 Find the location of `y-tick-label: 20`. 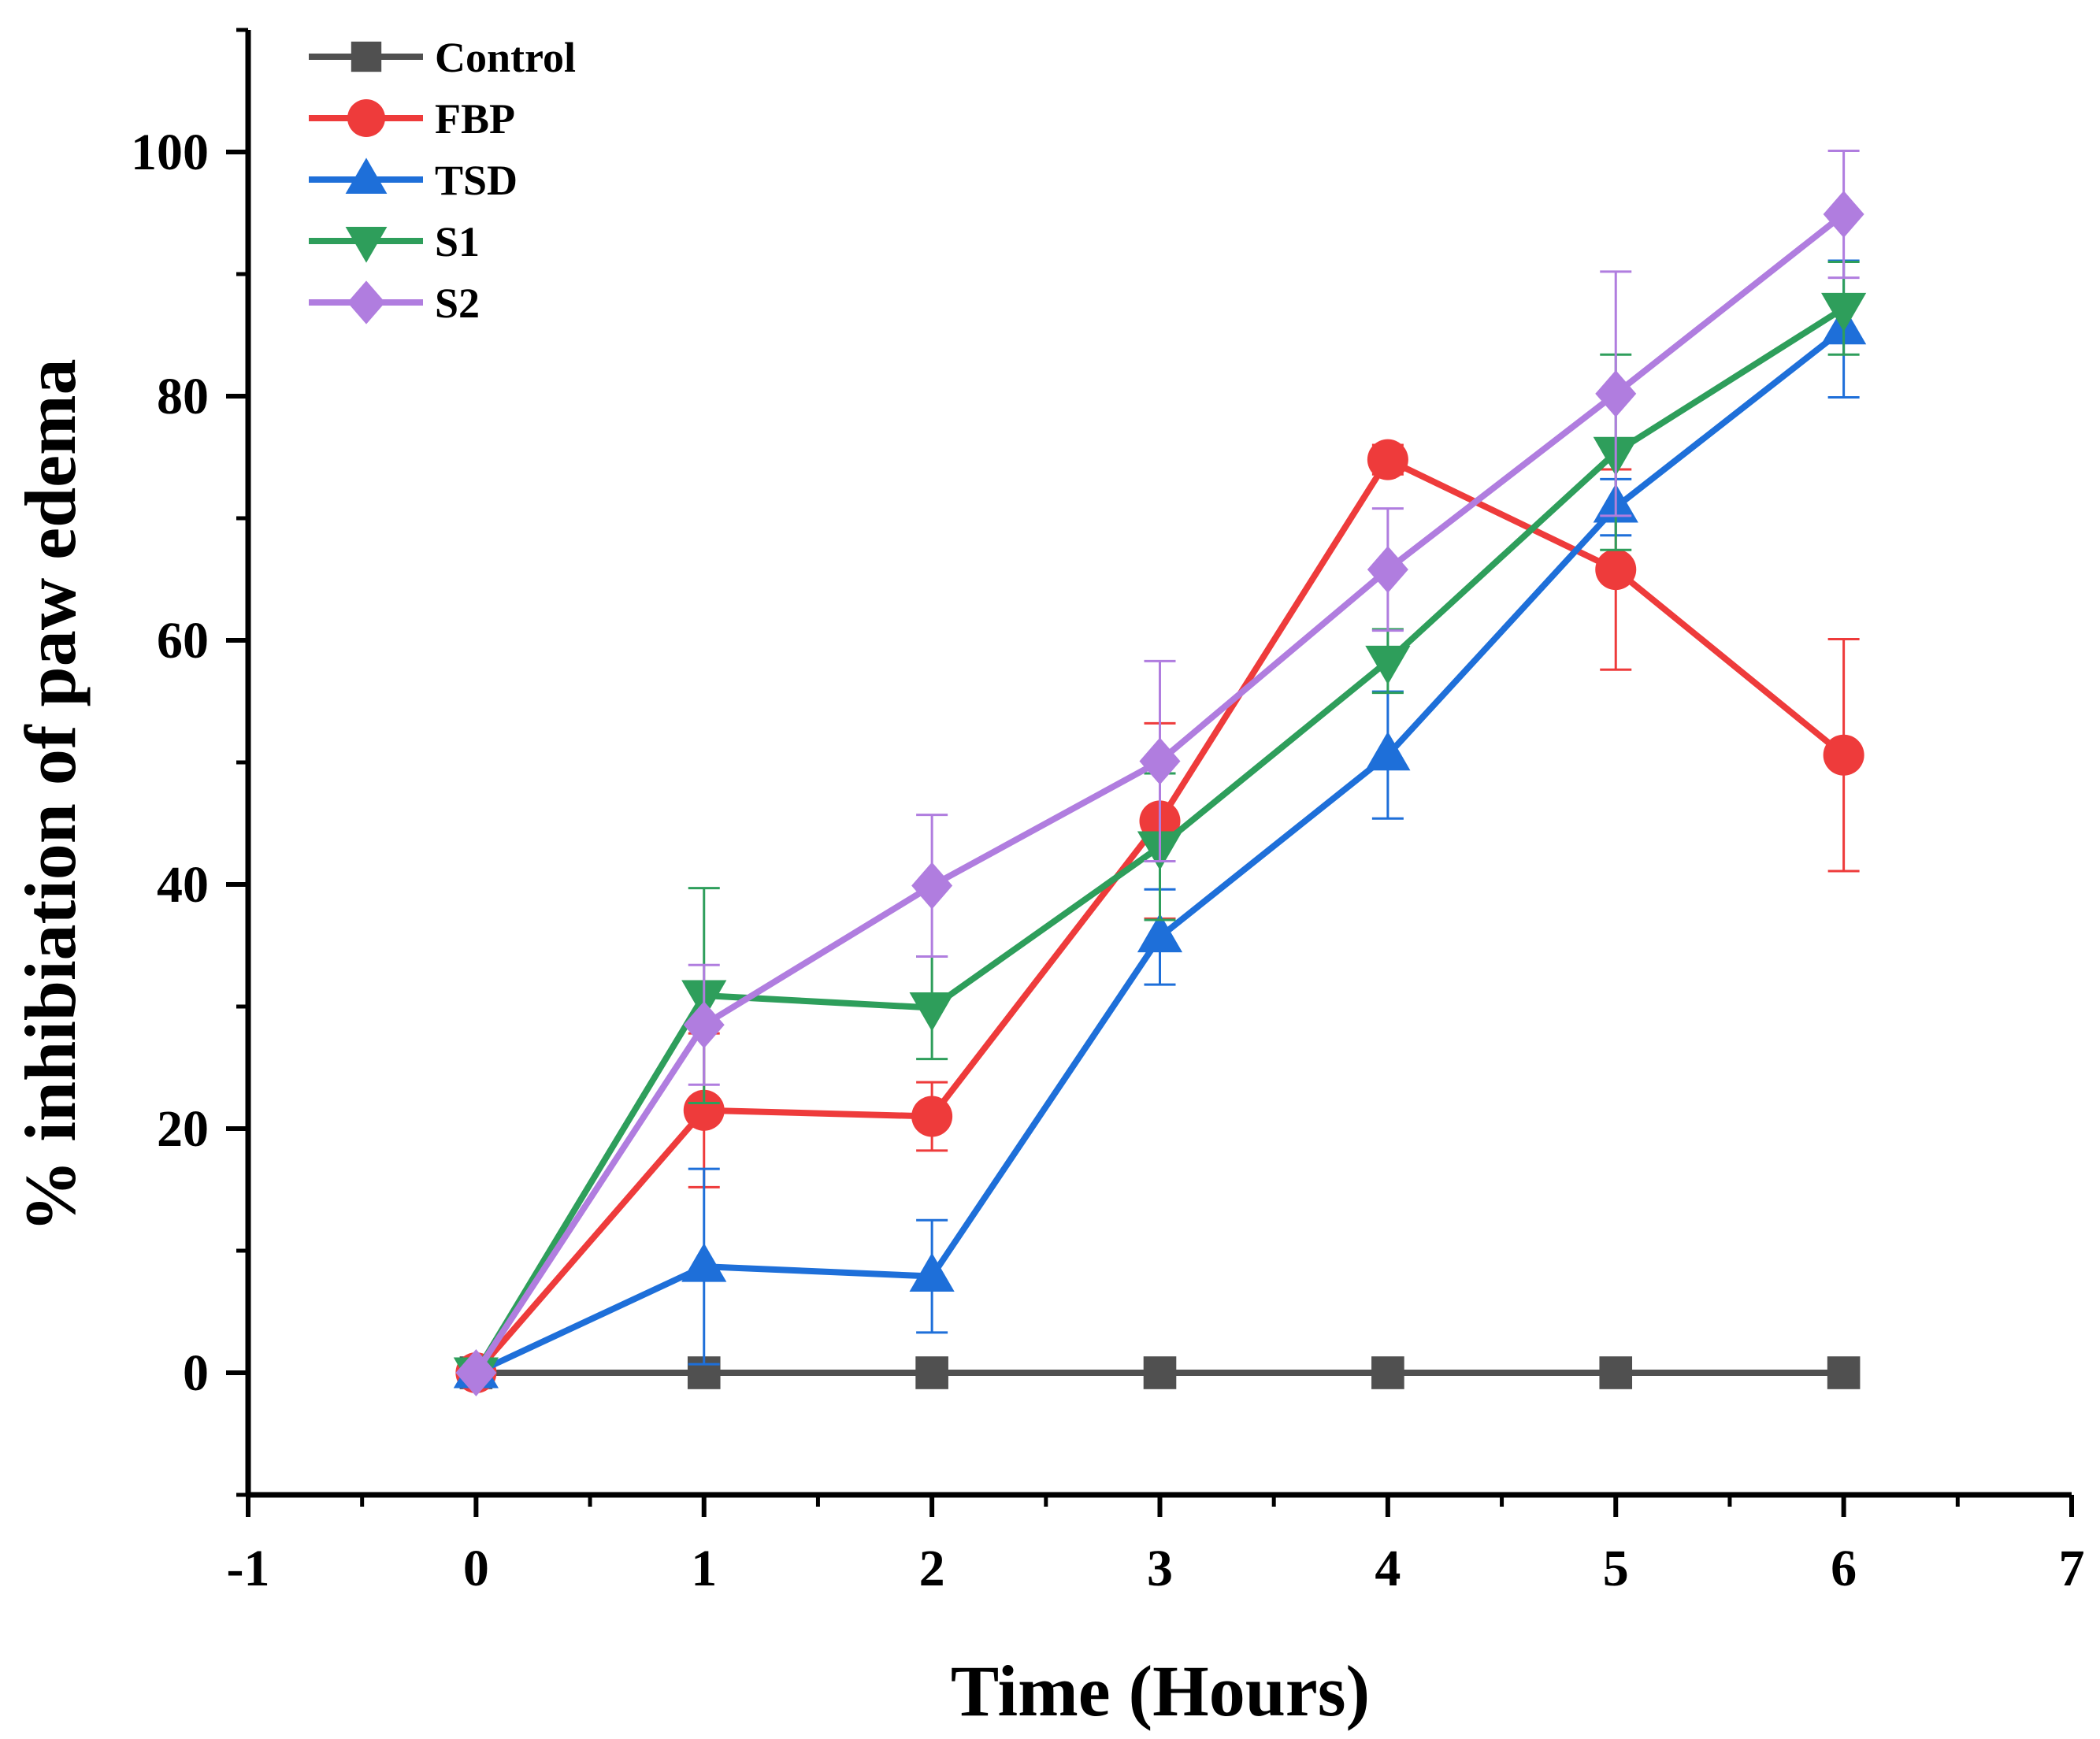

y-tick-label: 20 is located at coordinates (183, 1129).